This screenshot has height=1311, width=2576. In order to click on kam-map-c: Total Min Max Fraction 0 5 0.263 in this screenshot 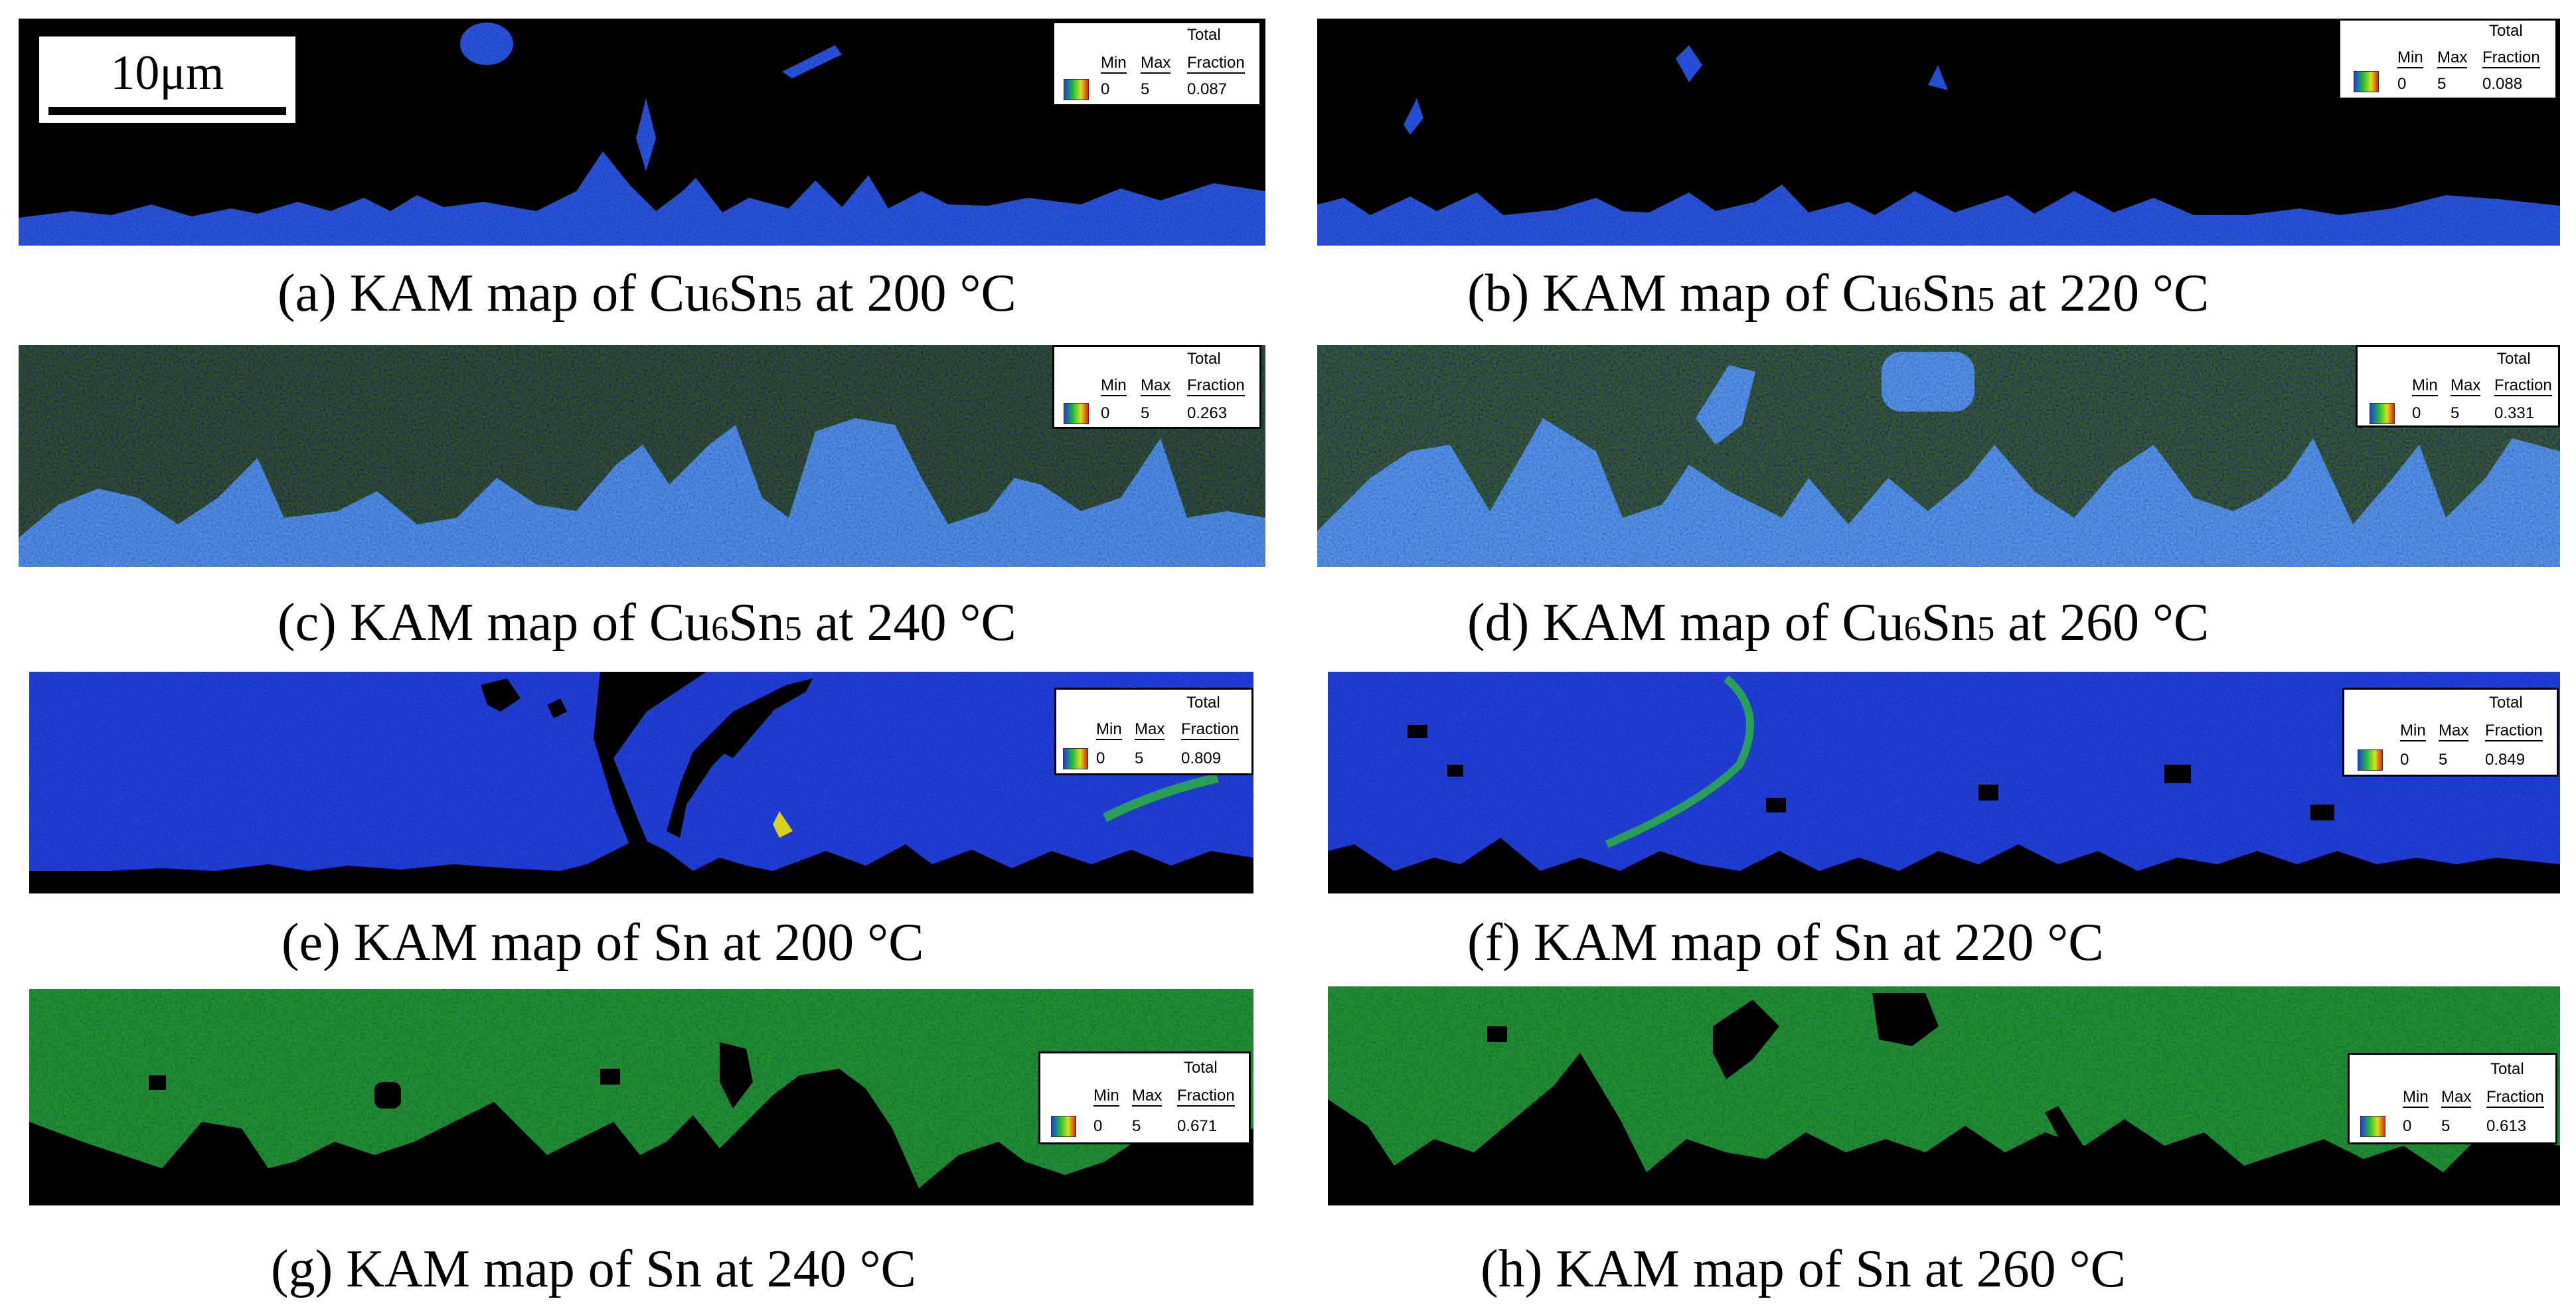, I will do `click(642, 456)`.